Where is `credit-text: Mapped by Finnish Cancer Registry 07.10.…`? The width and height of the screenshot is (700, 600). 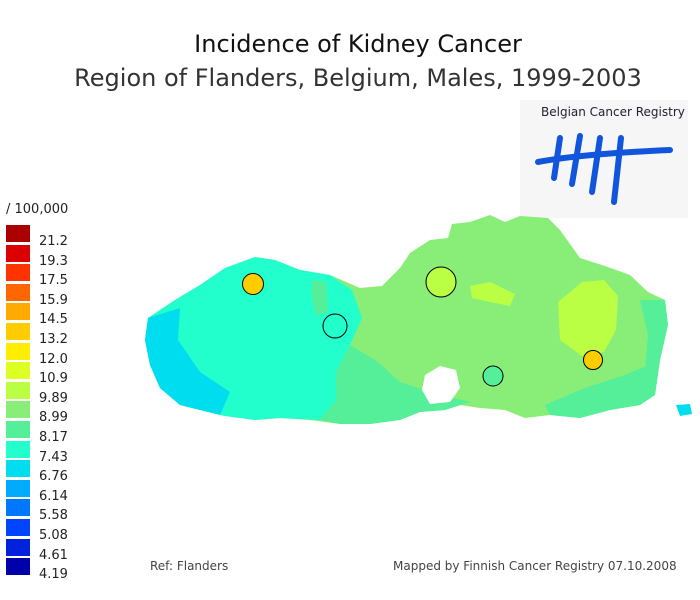
credit-text: Mapped by Finnish Cancer Registry 07.10.… is located at coordinates (535, 566).